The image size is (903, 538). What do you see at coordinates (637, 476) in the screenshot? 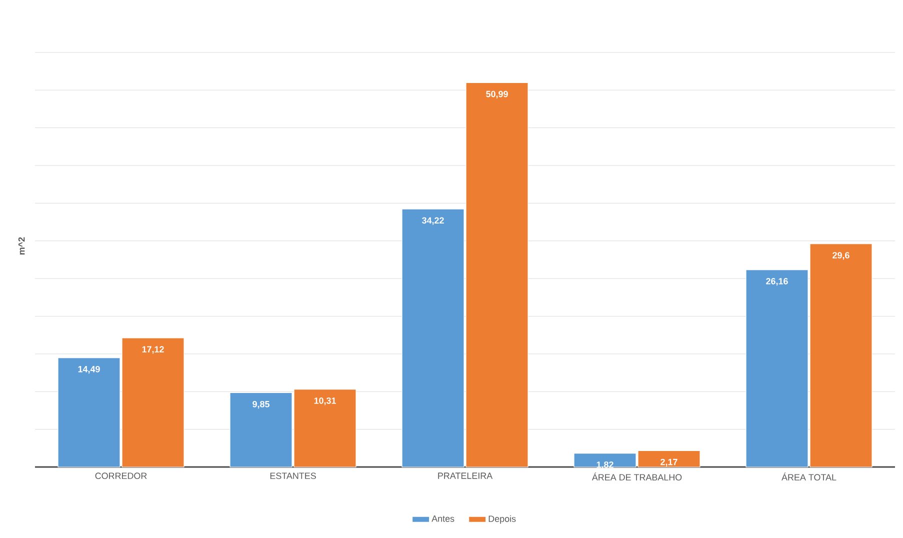
I see `x-tick-label: ÁREA DE TRABALHO` at bounding box center [637, 476].